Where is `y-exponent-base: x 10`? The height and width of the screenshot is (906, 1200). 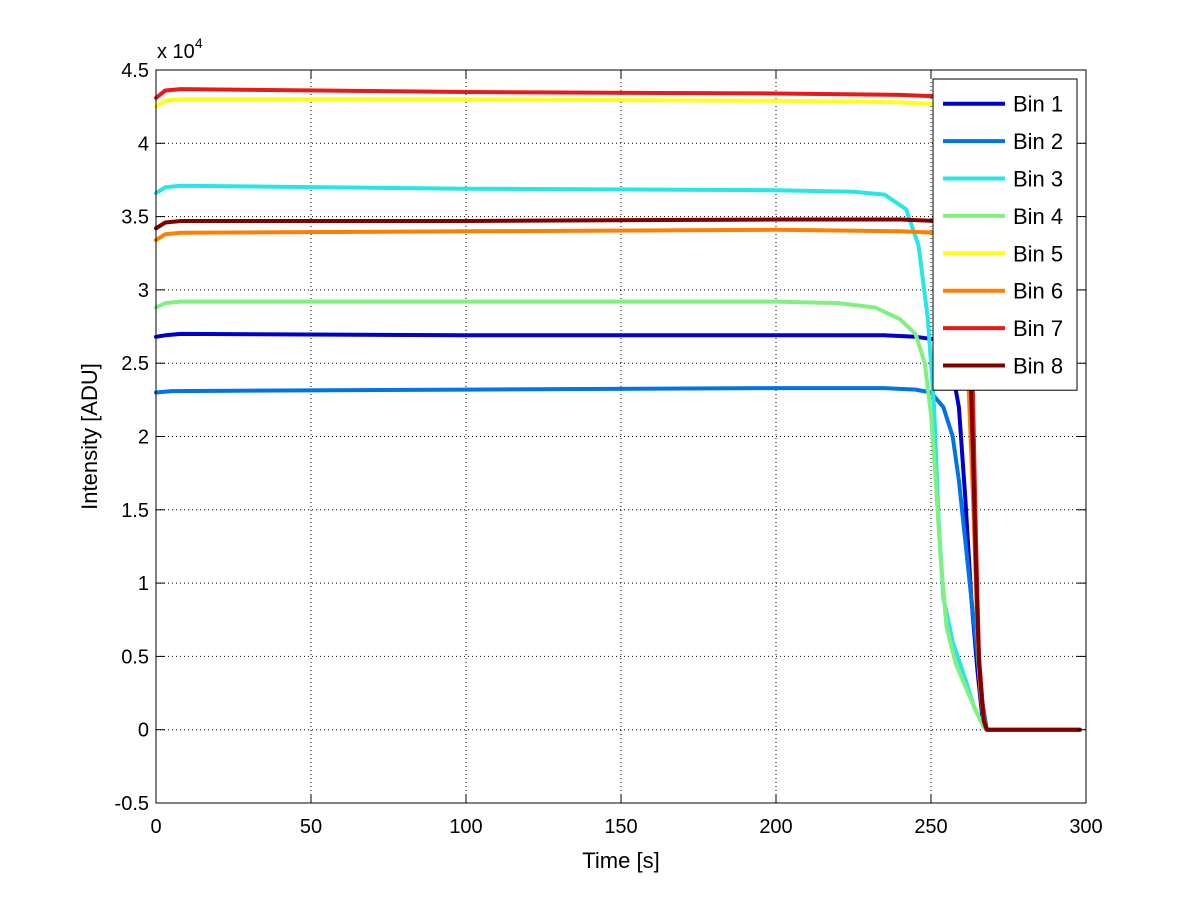 y-exponent-base: x 10 is located at coordinates (176, 52).